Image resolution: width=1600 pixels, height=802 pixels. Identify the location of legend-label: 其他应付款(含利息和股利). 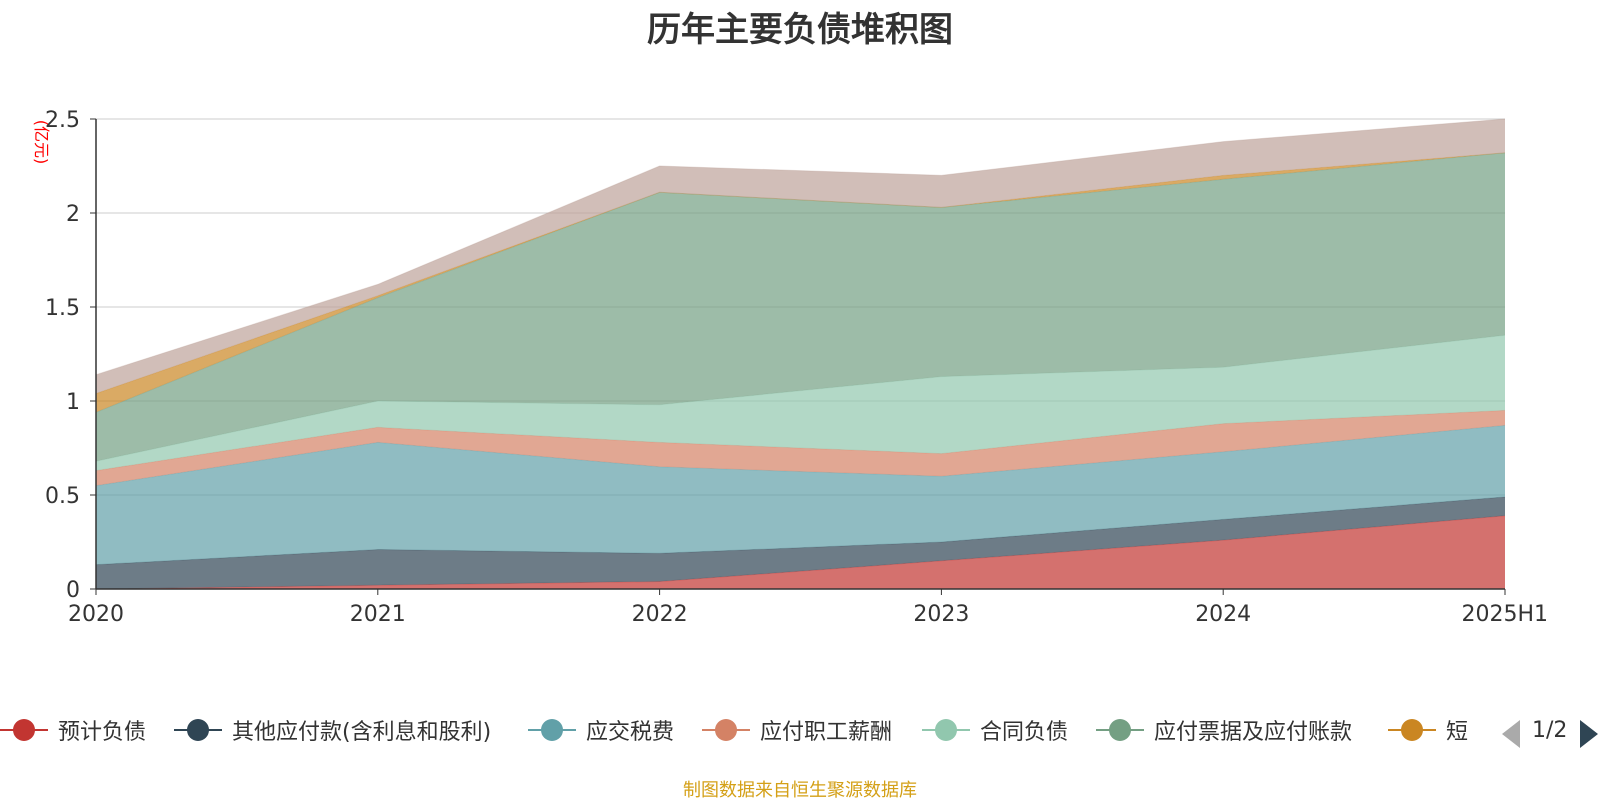
(362, 732).